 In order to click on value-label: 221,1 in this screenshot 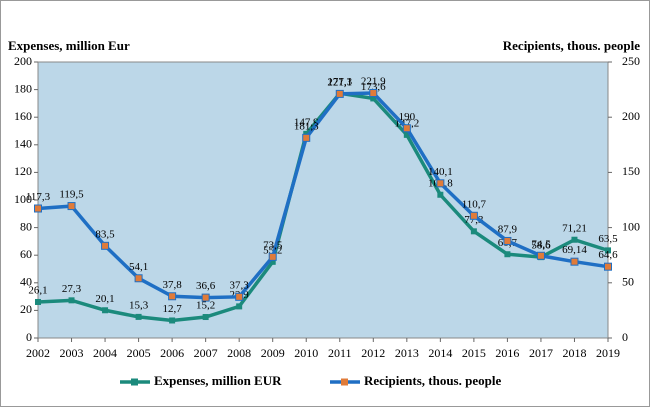, I will do `click(339, 82)`.